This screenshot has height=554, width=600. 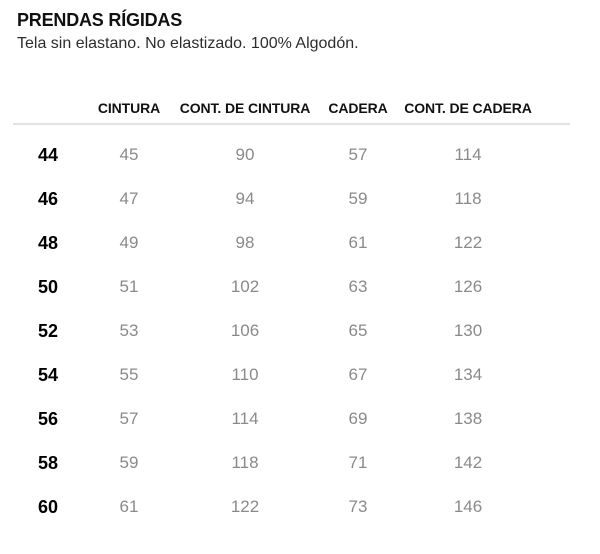 I want to click on table-row: 56 57 114 69 138, so click(x=291, y=419).